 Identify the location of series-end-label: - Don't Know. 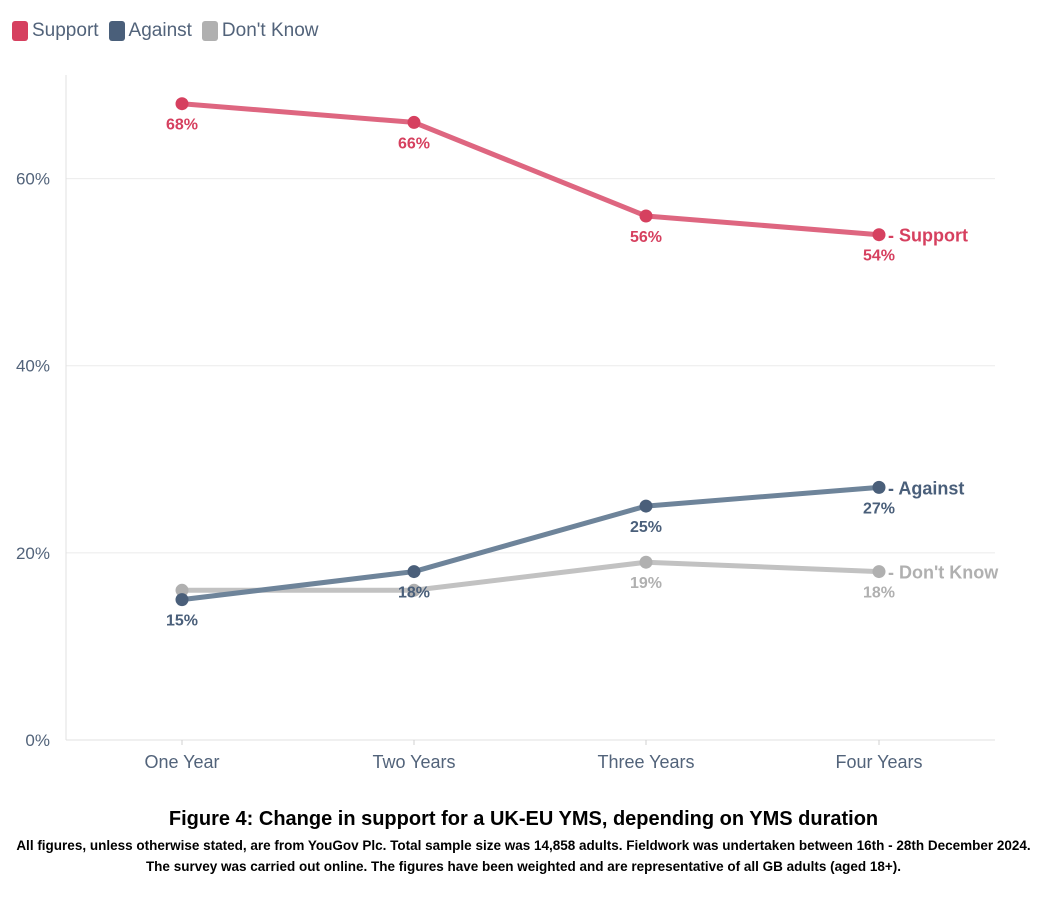
(943, 573).